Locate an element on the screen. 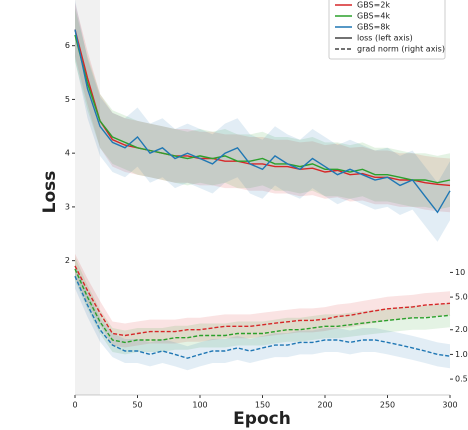 This screenshot has width=468, height=430. x-tick-label: 200 is located at coordinates (324, 405).